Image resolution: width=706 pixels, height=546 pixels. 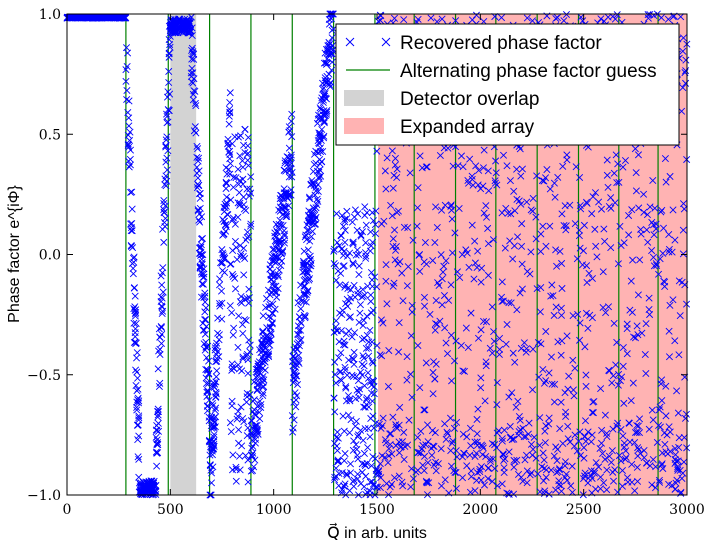 What do you see at coordinates (44, 376) in the screenshot?
I see `y-tick-label: −0.5` at bounding box center [44, 376].